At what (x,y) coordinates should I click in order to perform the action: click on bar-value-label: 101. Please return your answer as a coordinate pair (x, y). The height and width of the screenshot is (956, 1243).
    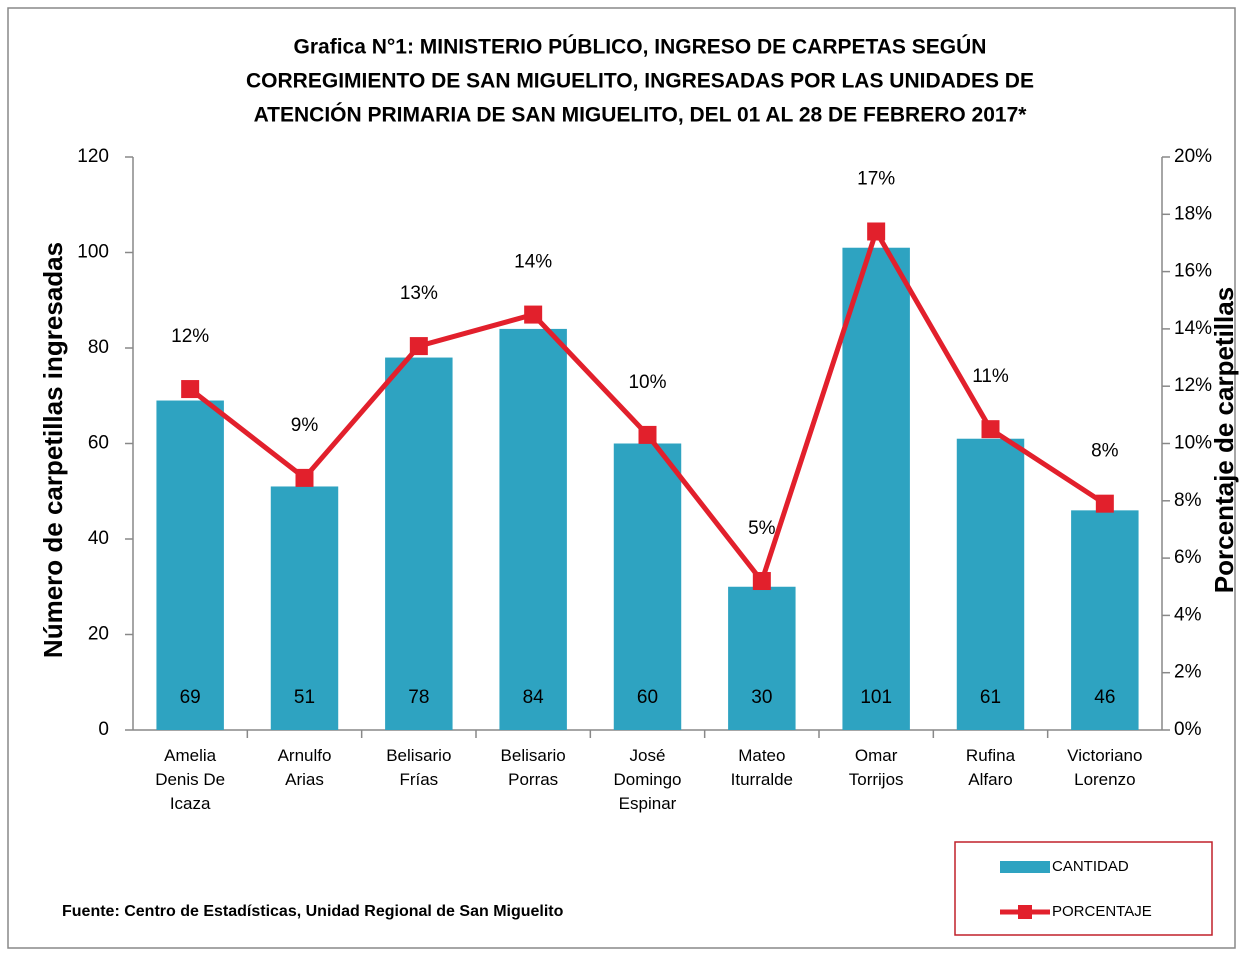
    Looking at the image, I should click on (876, 697).